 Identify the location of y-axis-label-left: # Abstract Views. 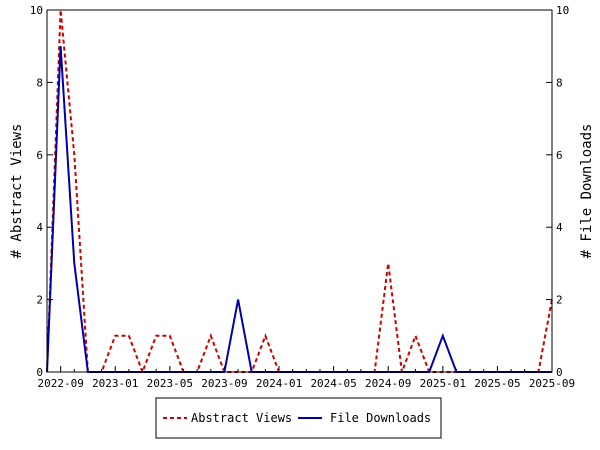
(17, 191).